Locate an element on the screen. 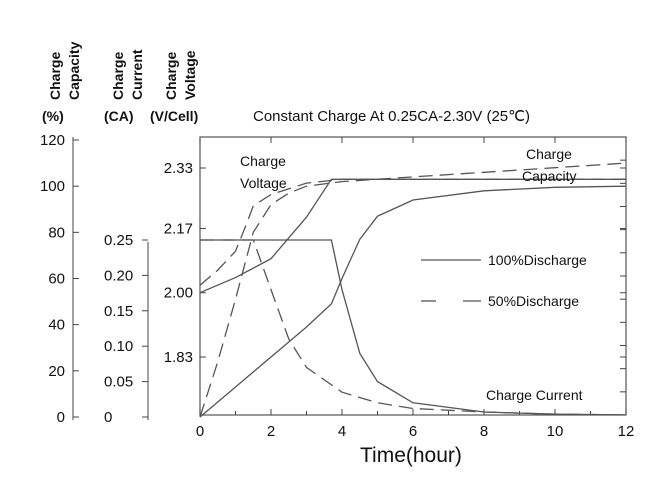 Image resolution: width=650 pixels, height=477 pixels. legend: 100%Discharge 50%Discharge is located at coordinates (504, 280).